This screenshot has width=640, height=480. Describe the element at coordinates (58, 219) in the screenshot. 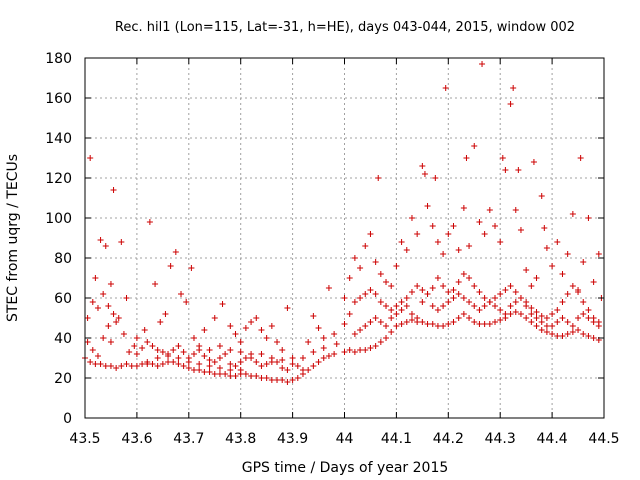

I see `y-tick-label: 100` at that location.